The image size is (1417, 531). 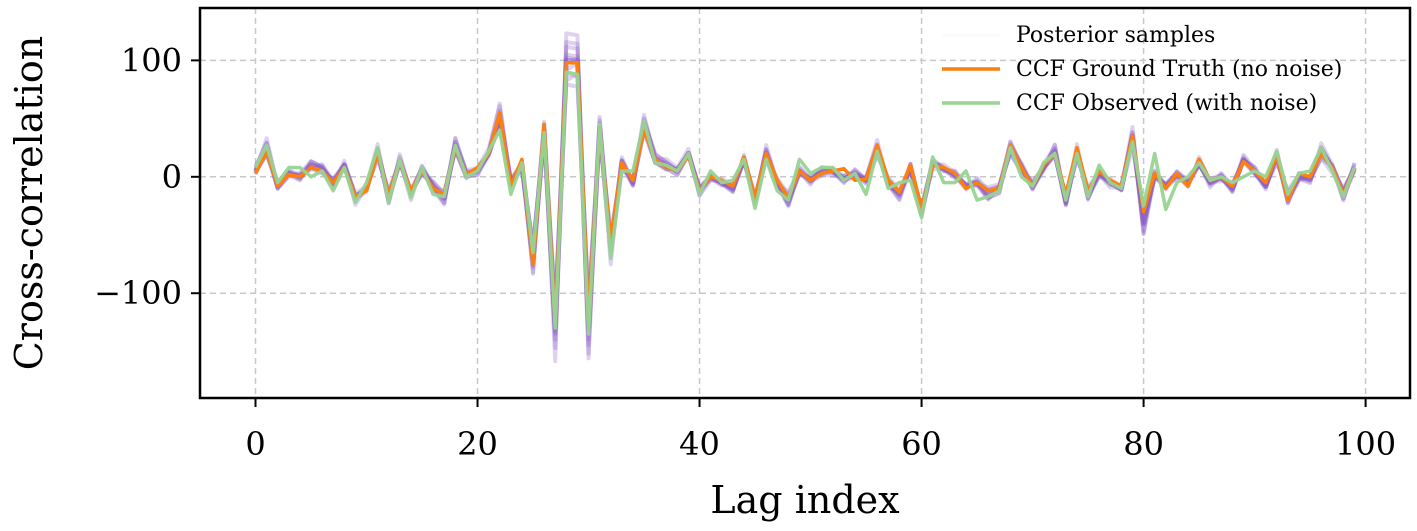 I want to click on x-tick-label: 40, so click(x=699, y=444).